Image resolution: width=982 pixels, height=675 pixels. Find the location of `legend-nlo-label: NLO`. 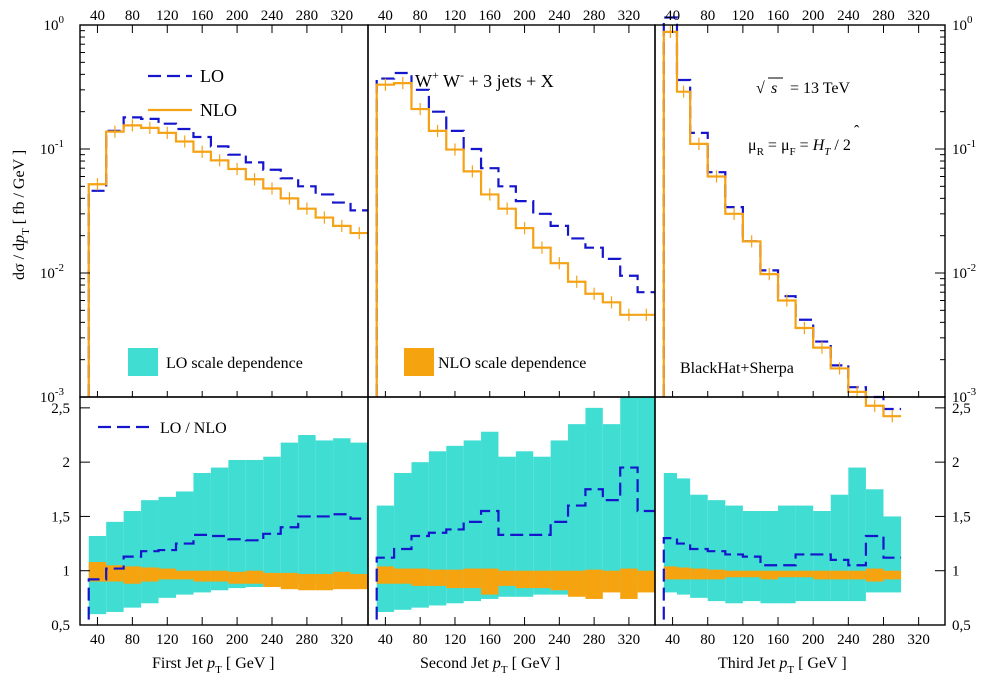

legend-nlo-label: NLO is located at coordinates (218, 110).